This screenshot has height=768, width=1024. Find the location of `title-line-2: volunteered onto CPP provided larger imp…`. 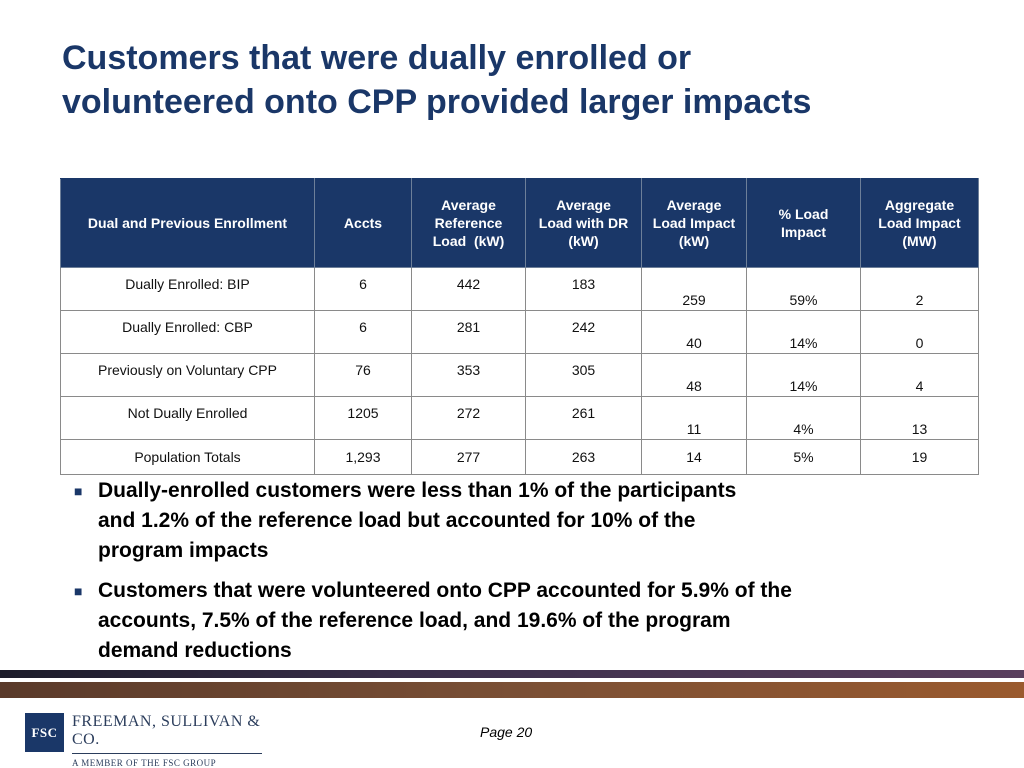

title-line-2: volunteered onto CPP provided larger imp… is located at coordinates (437, 102).